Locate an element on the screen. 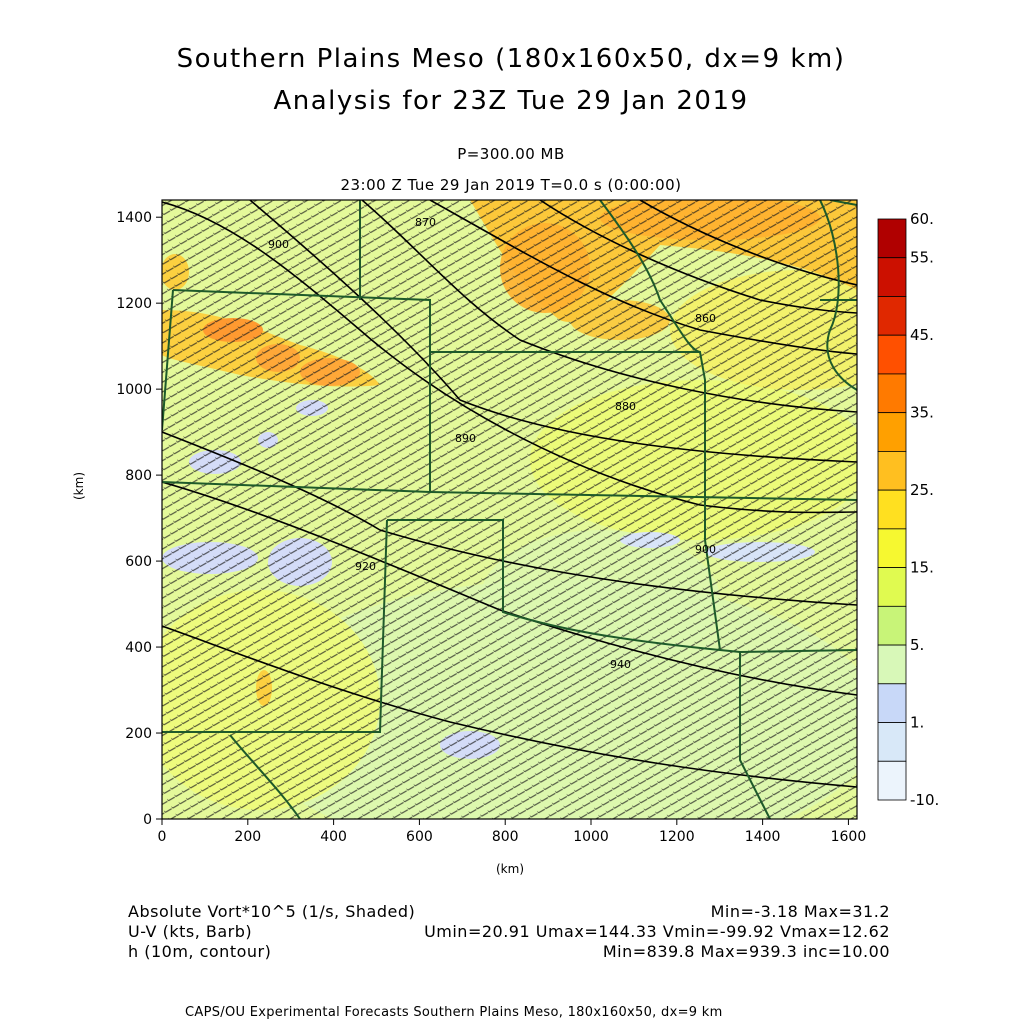  legend-field3-name: h (10m, contour) is located at coordinates (200, 951).